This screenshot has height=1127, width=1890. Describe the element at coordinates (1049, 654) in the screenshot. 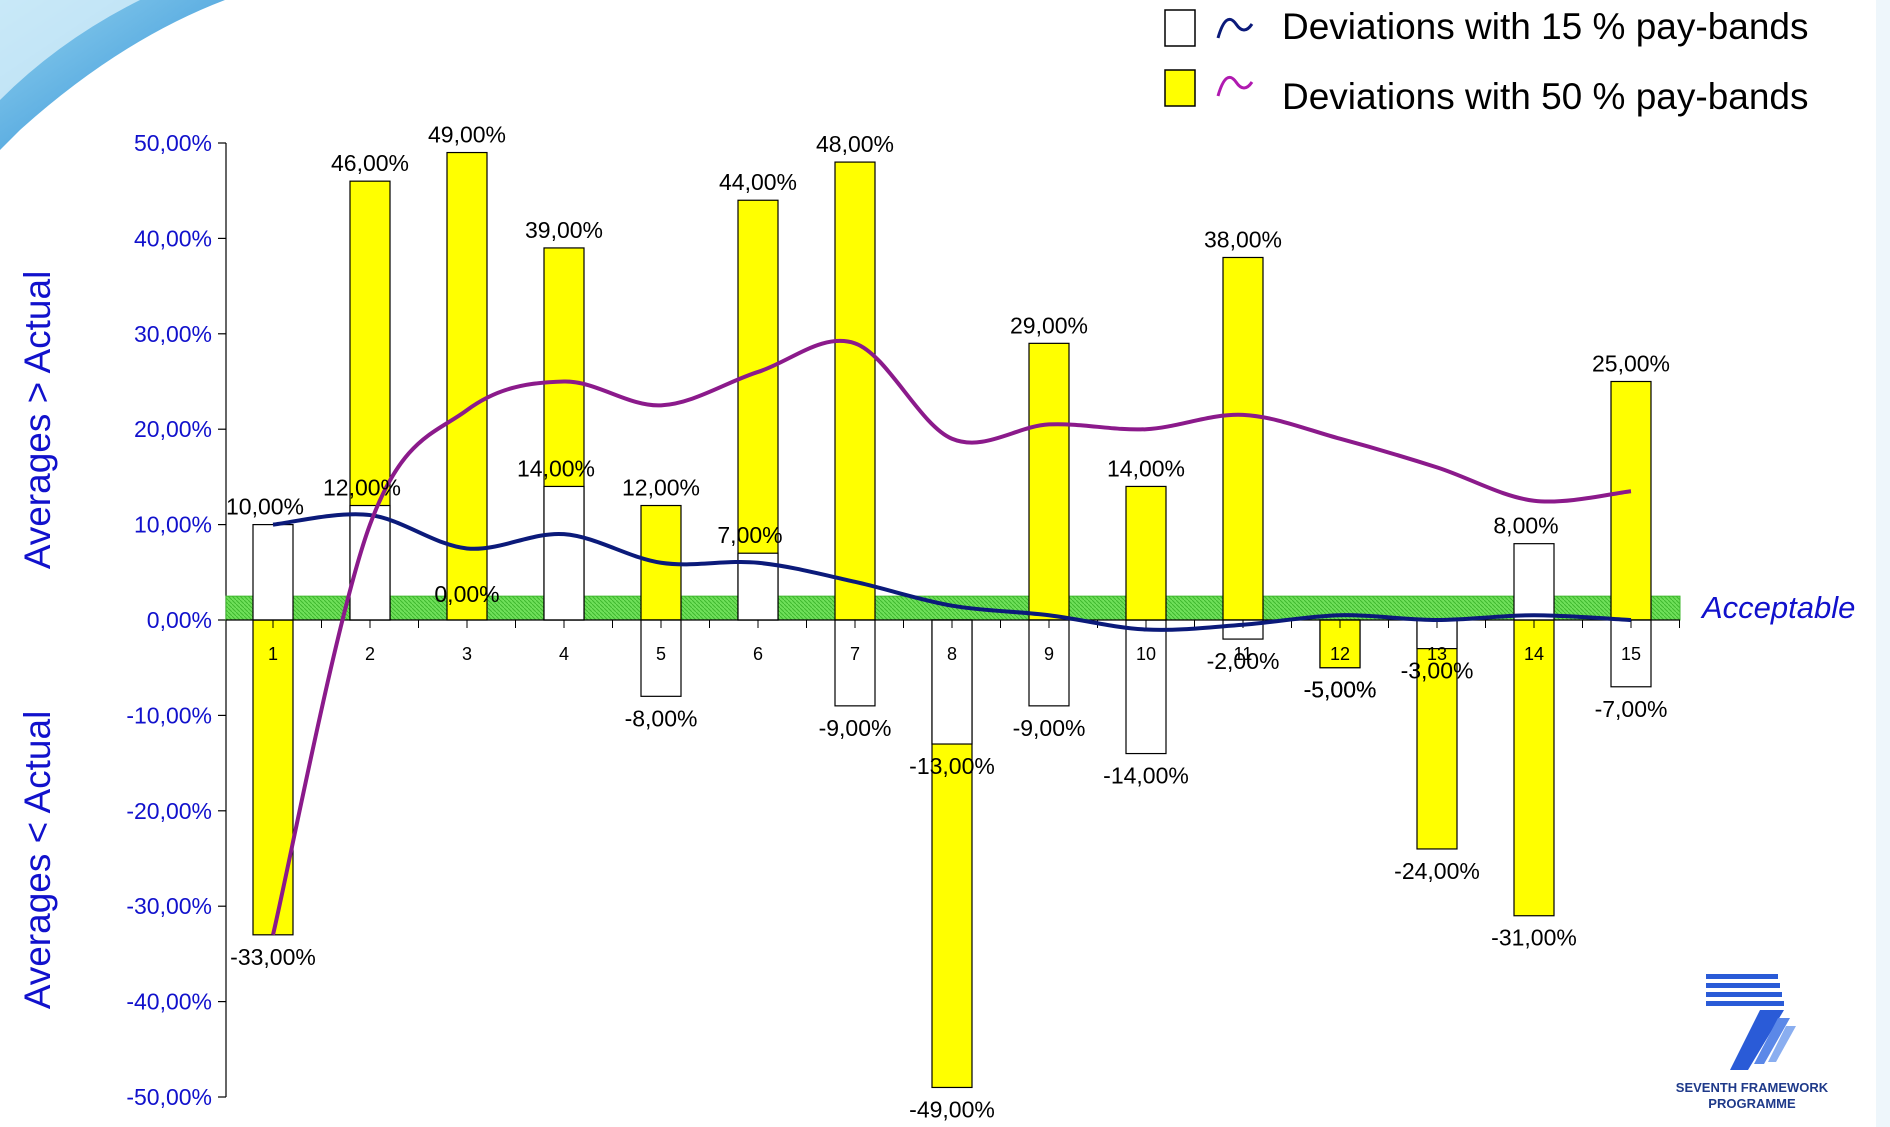

I see `category-label: 9` at that location.